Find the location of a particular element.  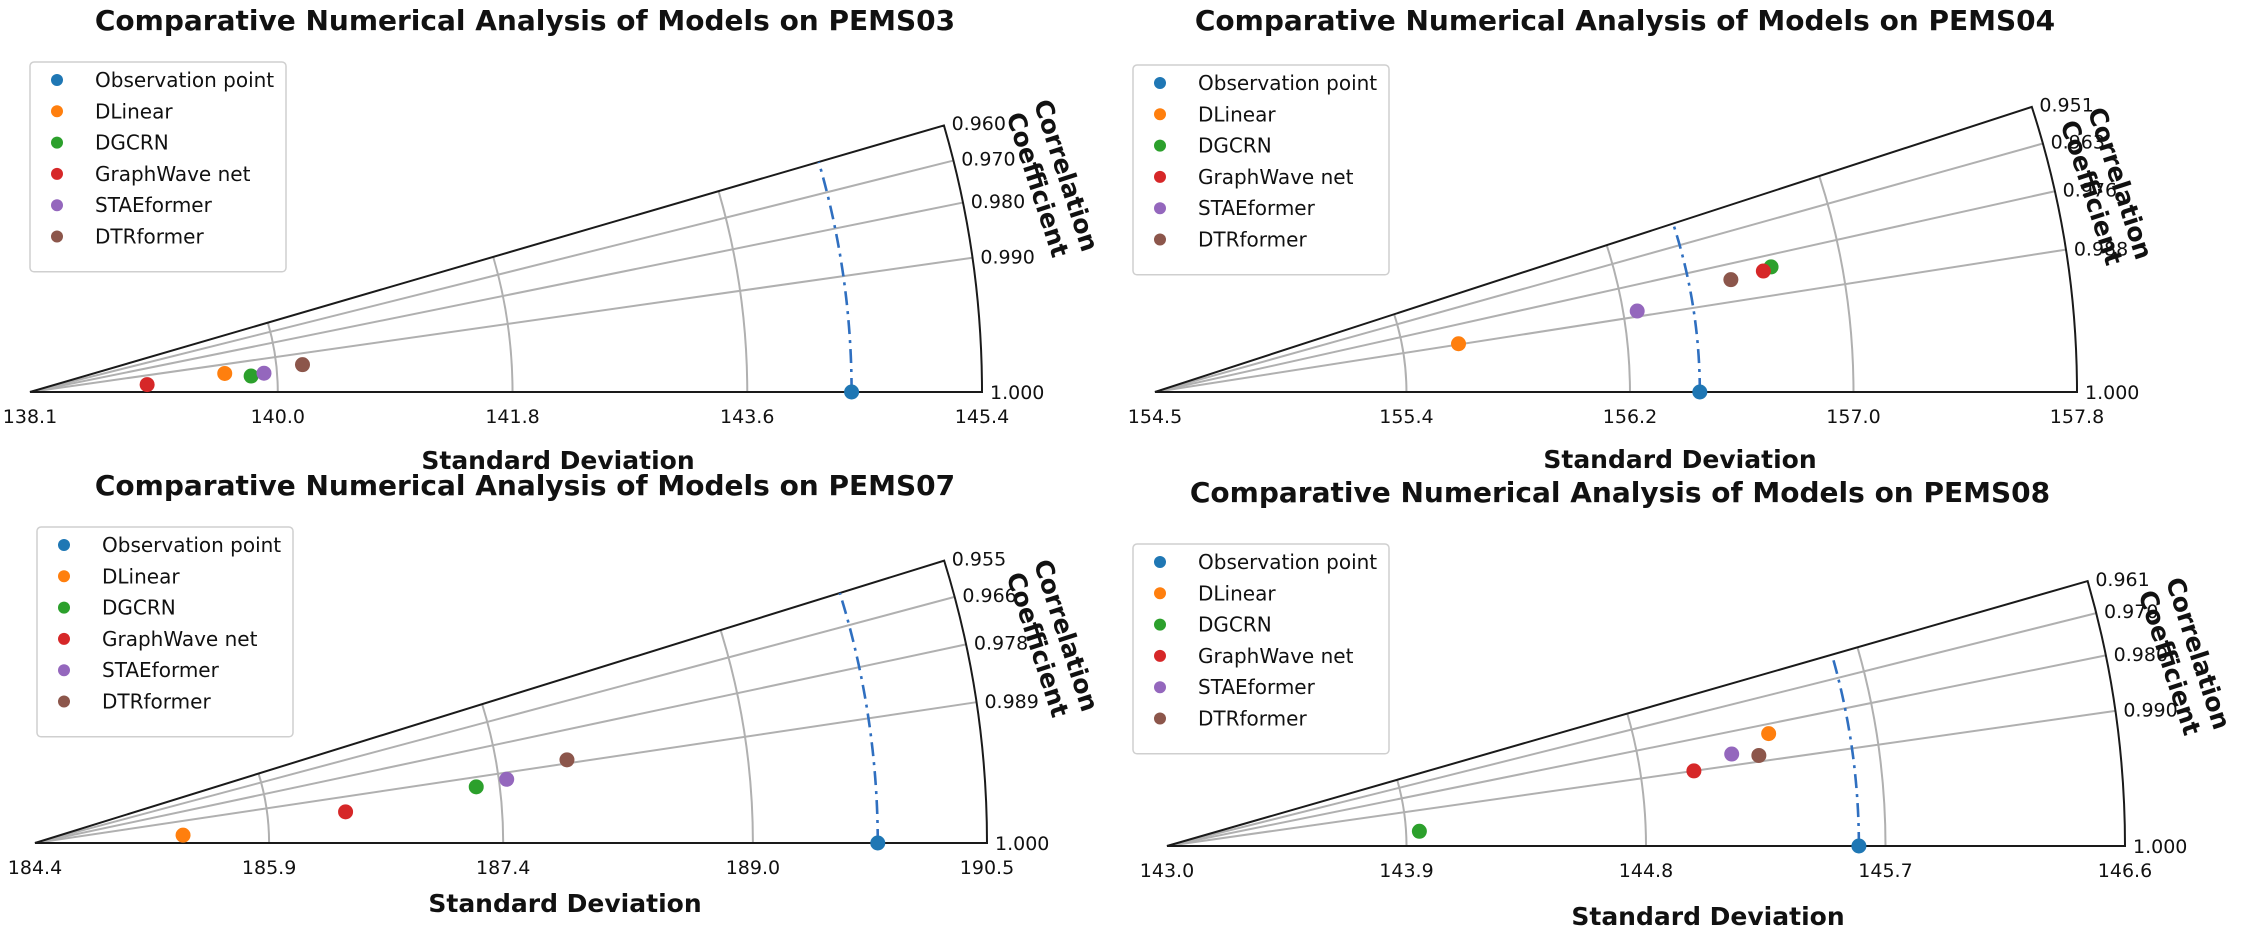

std-tick-label: 145.4 is located at coordinates (982, 417).